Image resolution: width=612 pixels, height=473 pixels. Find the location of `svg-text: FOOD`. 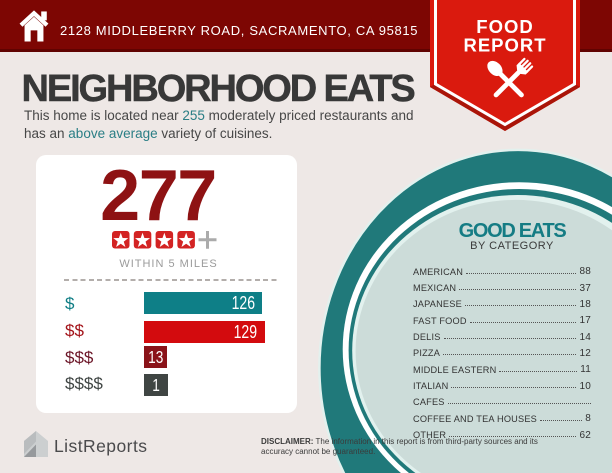

svg-text: FOOD is located at coordinates (504, 26).